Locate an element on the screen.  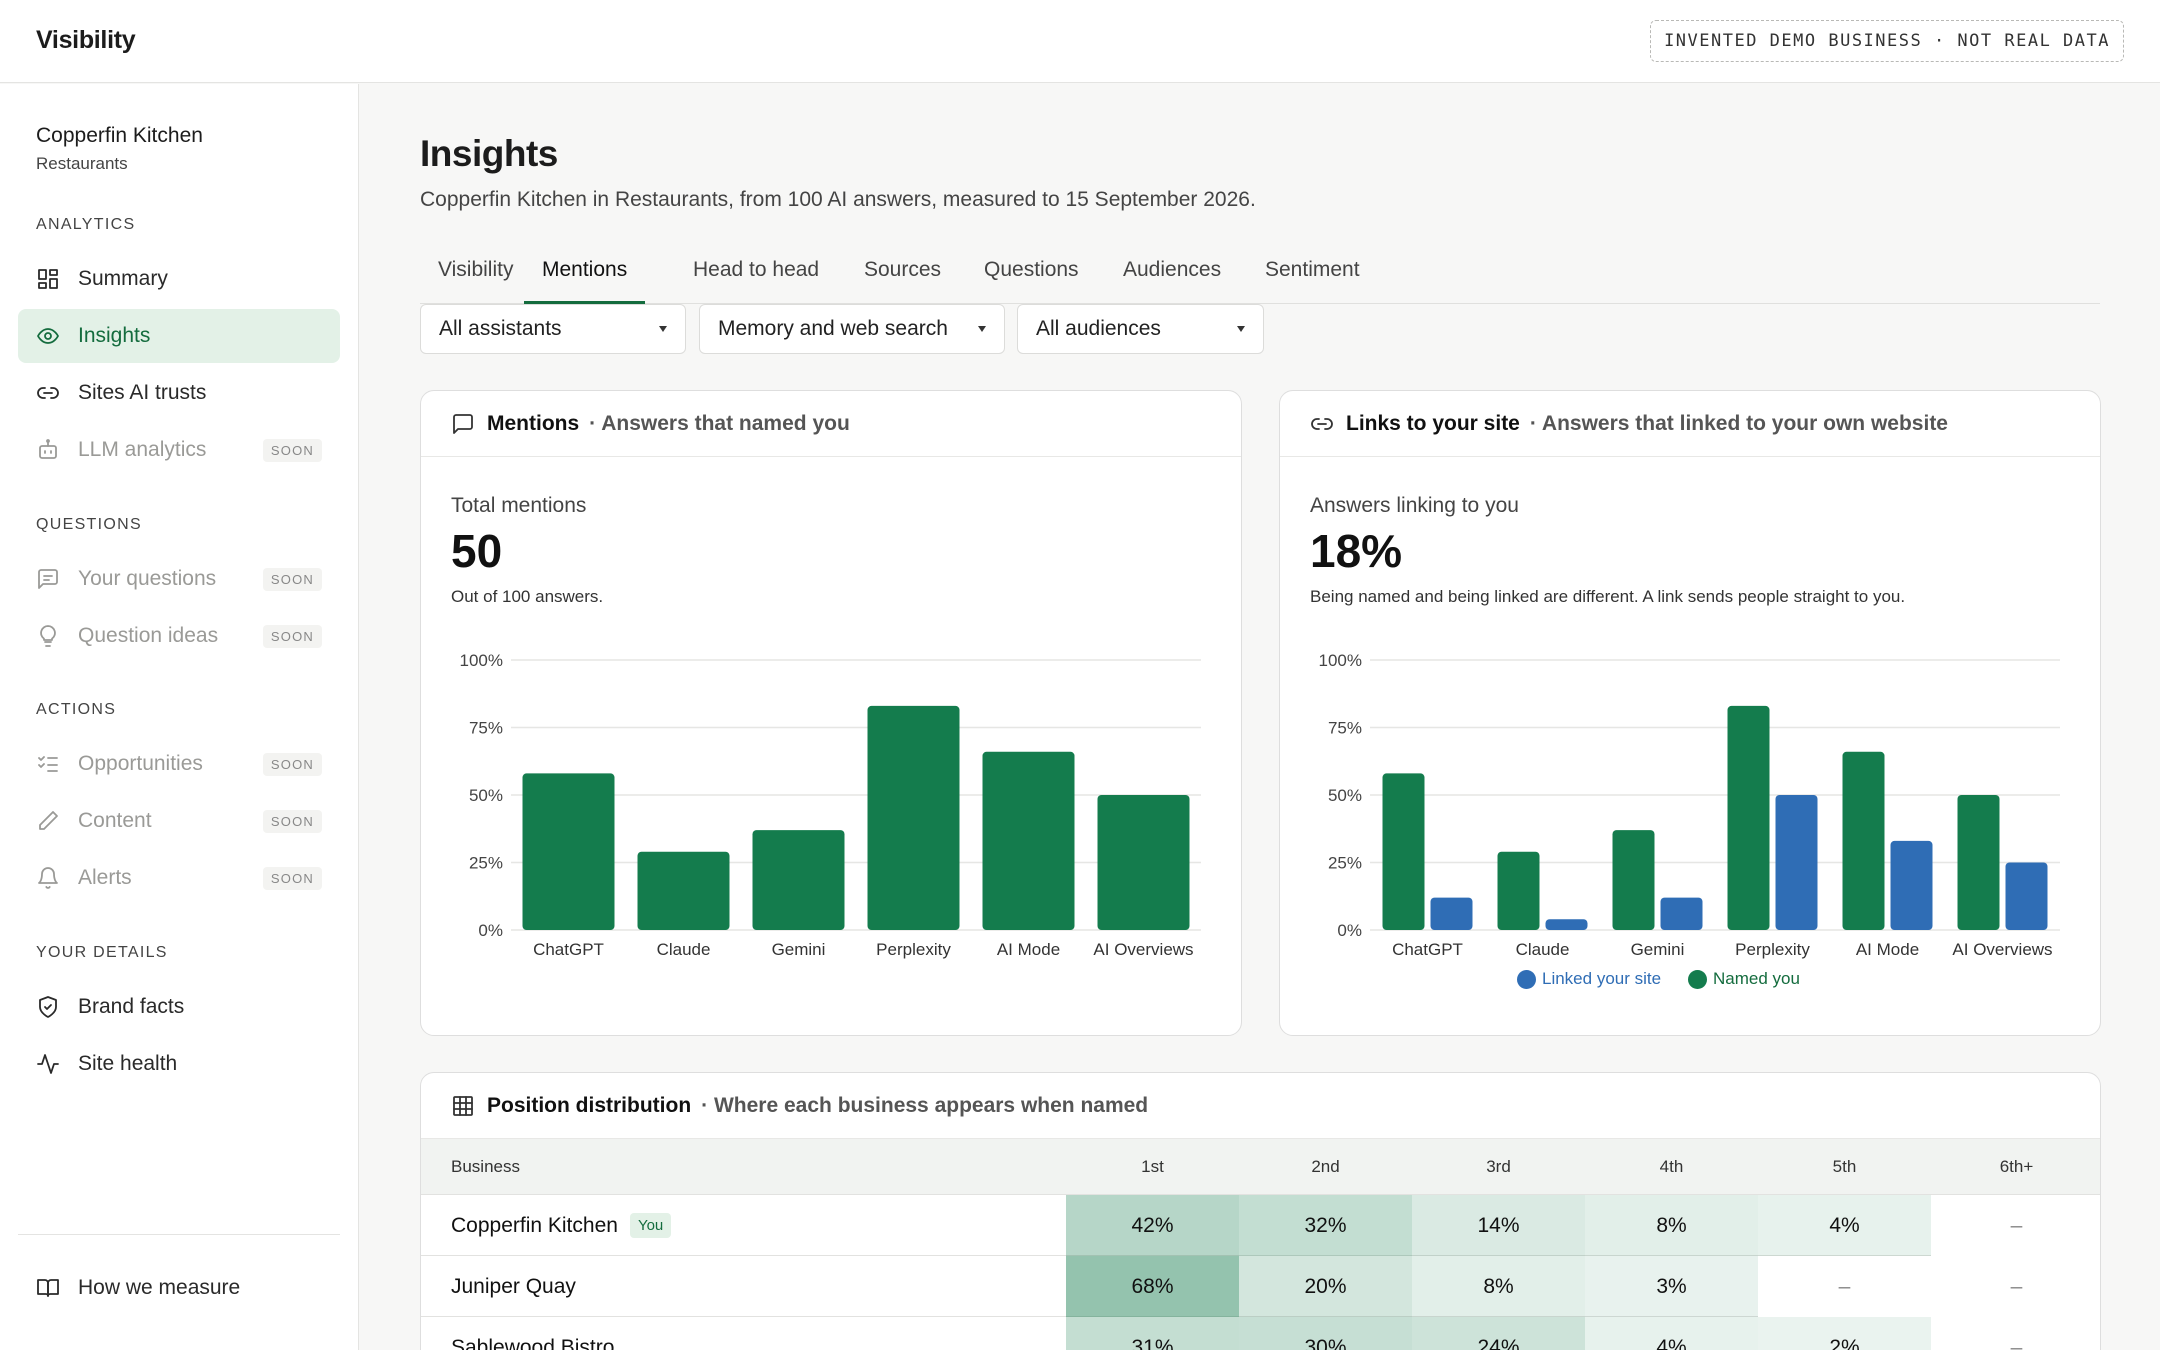
kpi-note: Out of 100 answers. is located at coordinates (527, 596).